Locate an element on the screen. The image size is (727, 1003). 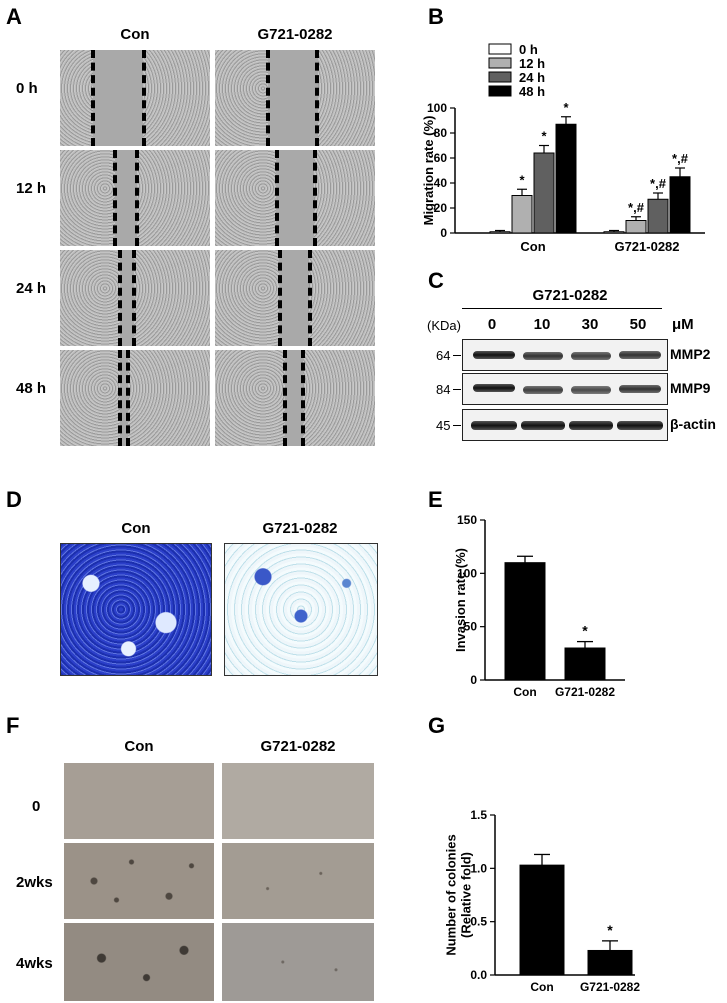
y-axis-label: Number of colonies is located at coordinates (451, 894).